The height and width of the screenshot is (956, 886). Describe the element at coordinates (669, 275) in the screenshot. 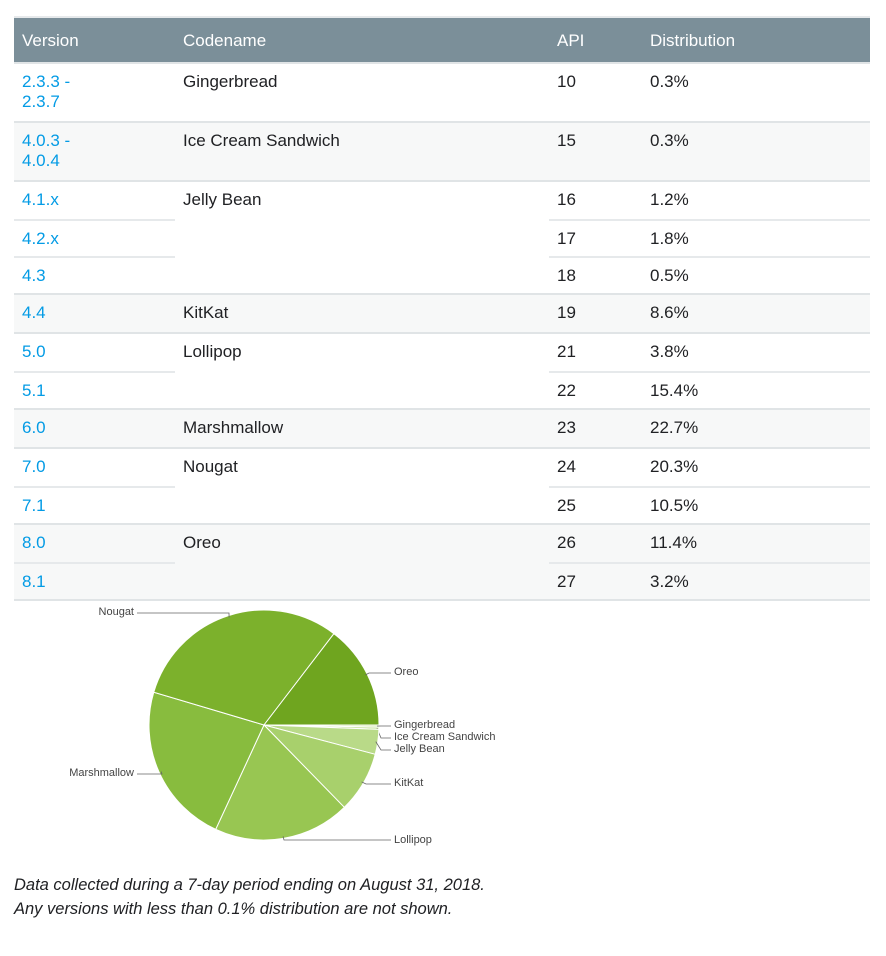

I see `distribution-cell: 0.5%` at that location.